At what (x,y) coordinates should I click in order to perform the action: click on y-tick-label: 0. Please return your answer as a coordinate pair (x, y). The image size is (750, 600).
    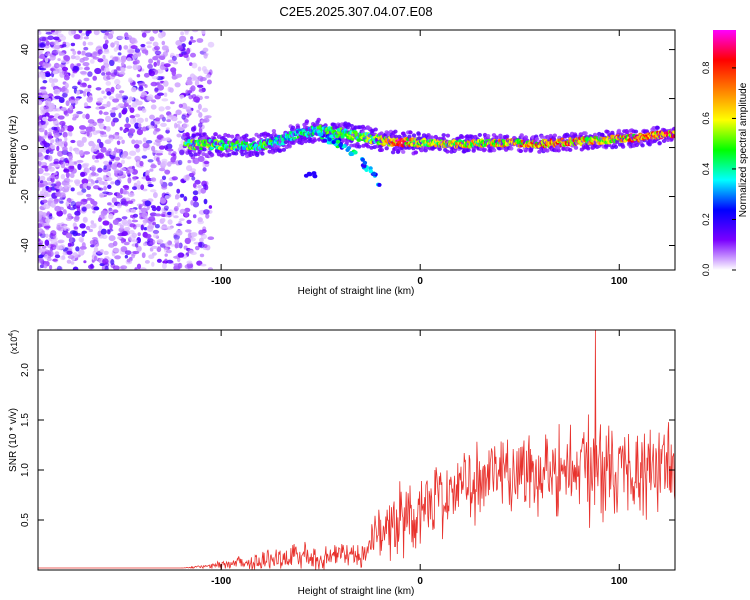
    Looking at the image, I should click on (25, 147).